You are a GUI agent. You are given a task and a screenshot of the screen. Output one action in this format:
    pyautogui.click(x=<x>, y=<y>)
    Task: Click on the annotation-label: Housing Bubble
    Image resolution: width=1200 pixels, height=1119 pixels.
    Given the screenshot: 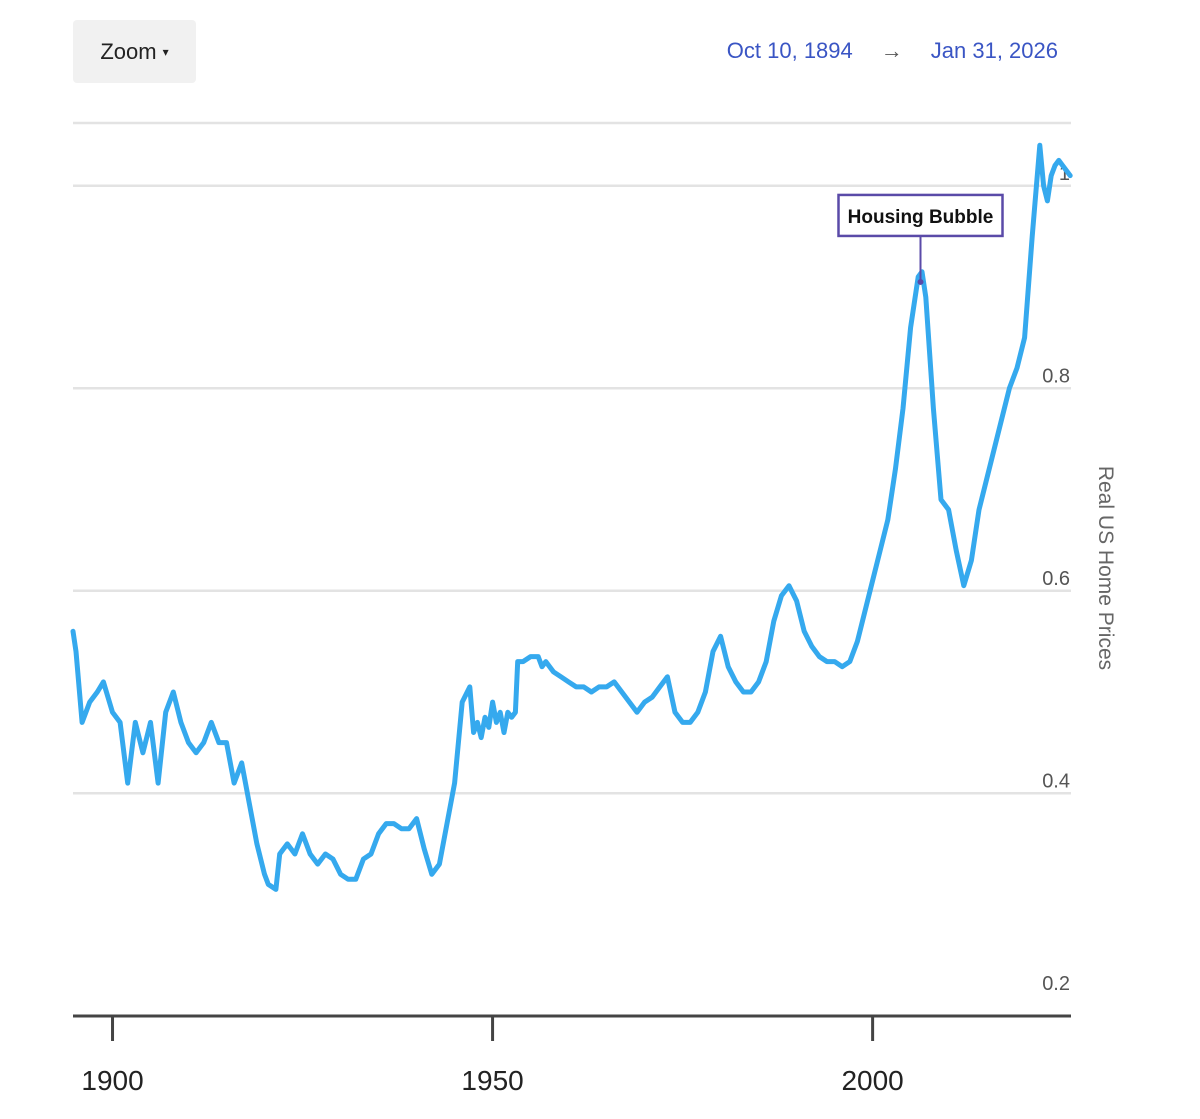 What is the action you would take?
    pyautogui.click(x=921, y=217)
    